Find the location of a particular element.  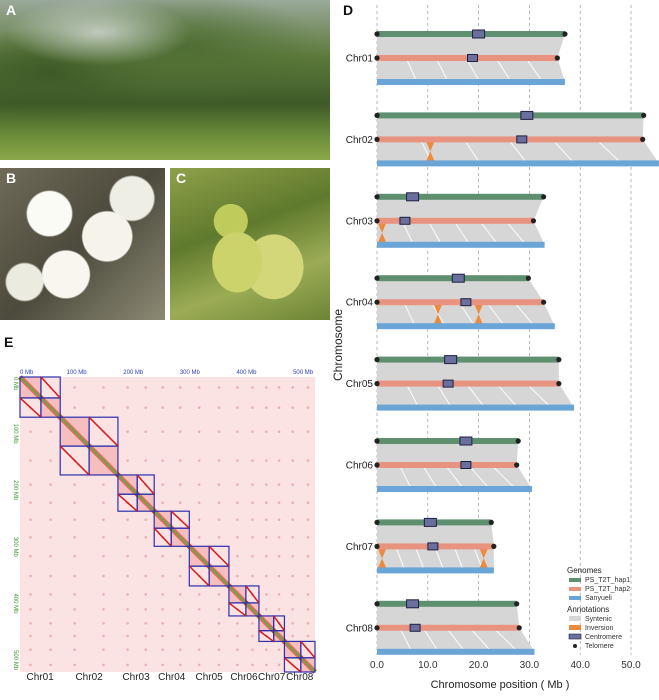

x-tick-label: 300 Mb is located at coordinates (190, 373).